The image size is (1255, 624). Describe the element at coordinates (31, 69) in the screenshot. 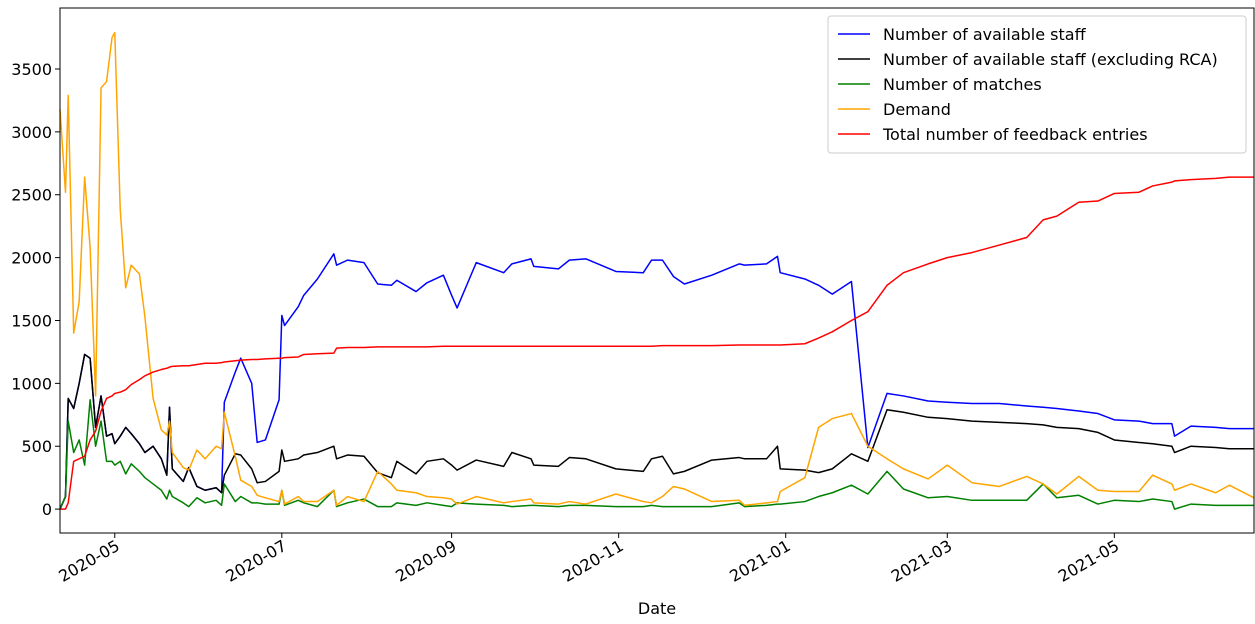

I see `y-tick-label: 3500` at that location.